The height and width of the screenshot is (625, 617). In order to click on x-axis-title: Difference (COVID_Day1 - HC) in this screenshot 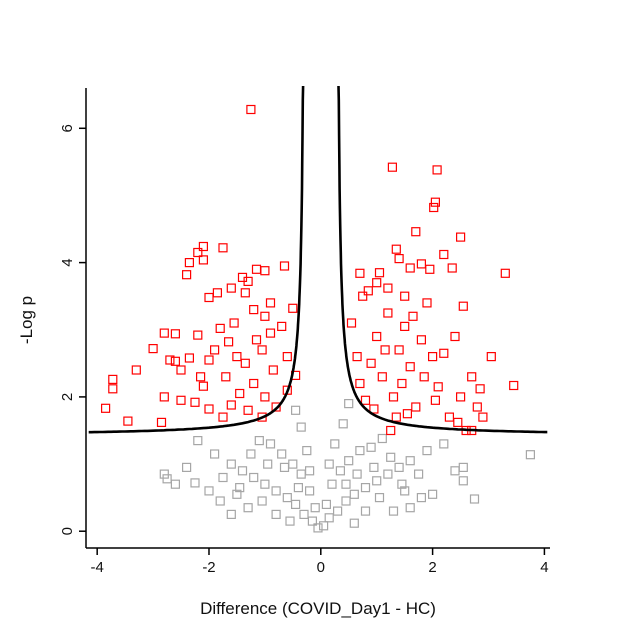, I will do `click(318, 608)`.